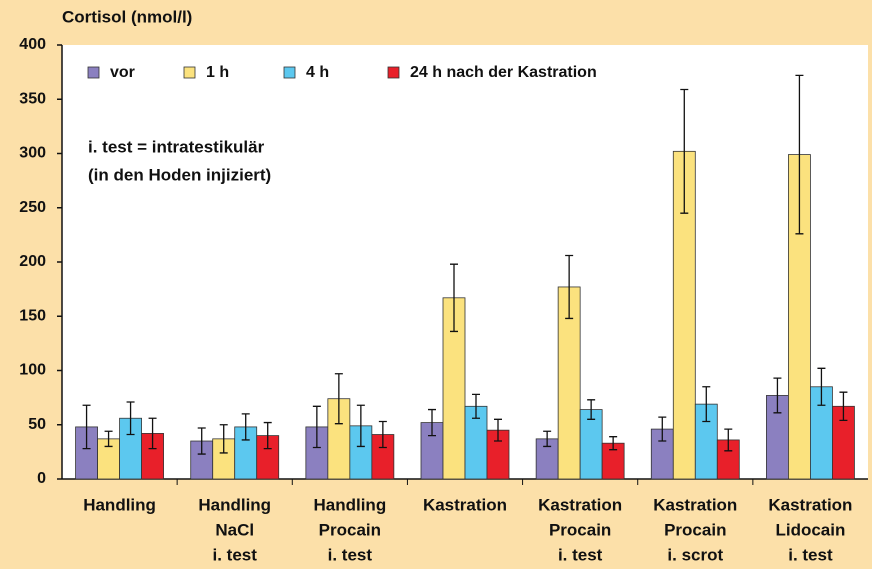 The width and height of the screenshot is (872, 569). I want to click on legend-label: 24 h nach der Kastration, so click(503, 72).